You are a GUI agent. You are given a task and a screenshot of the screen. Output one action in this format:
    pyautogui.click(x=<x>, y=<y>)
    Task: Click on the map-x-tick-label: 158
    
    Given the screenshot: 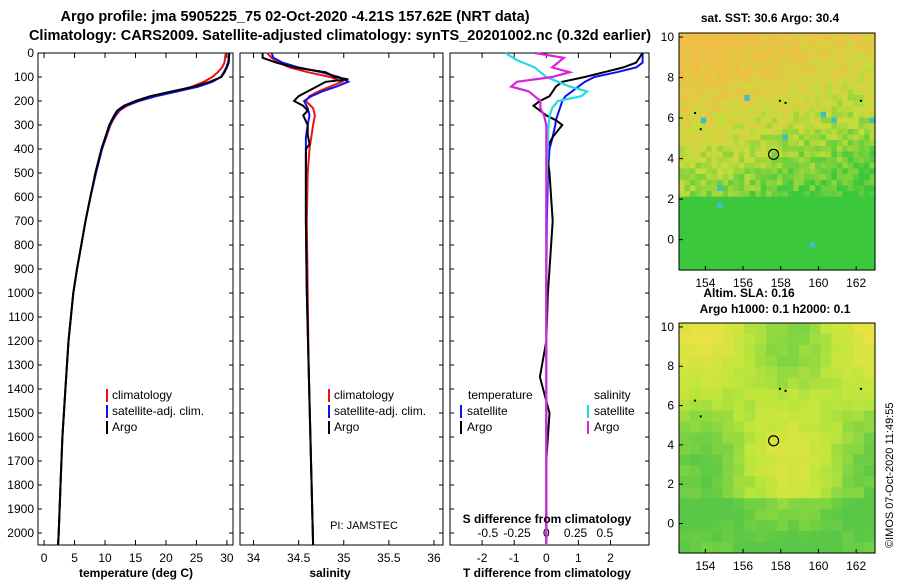 What is the action you would take?
    pyautogui.click(x=781, y=283)
    